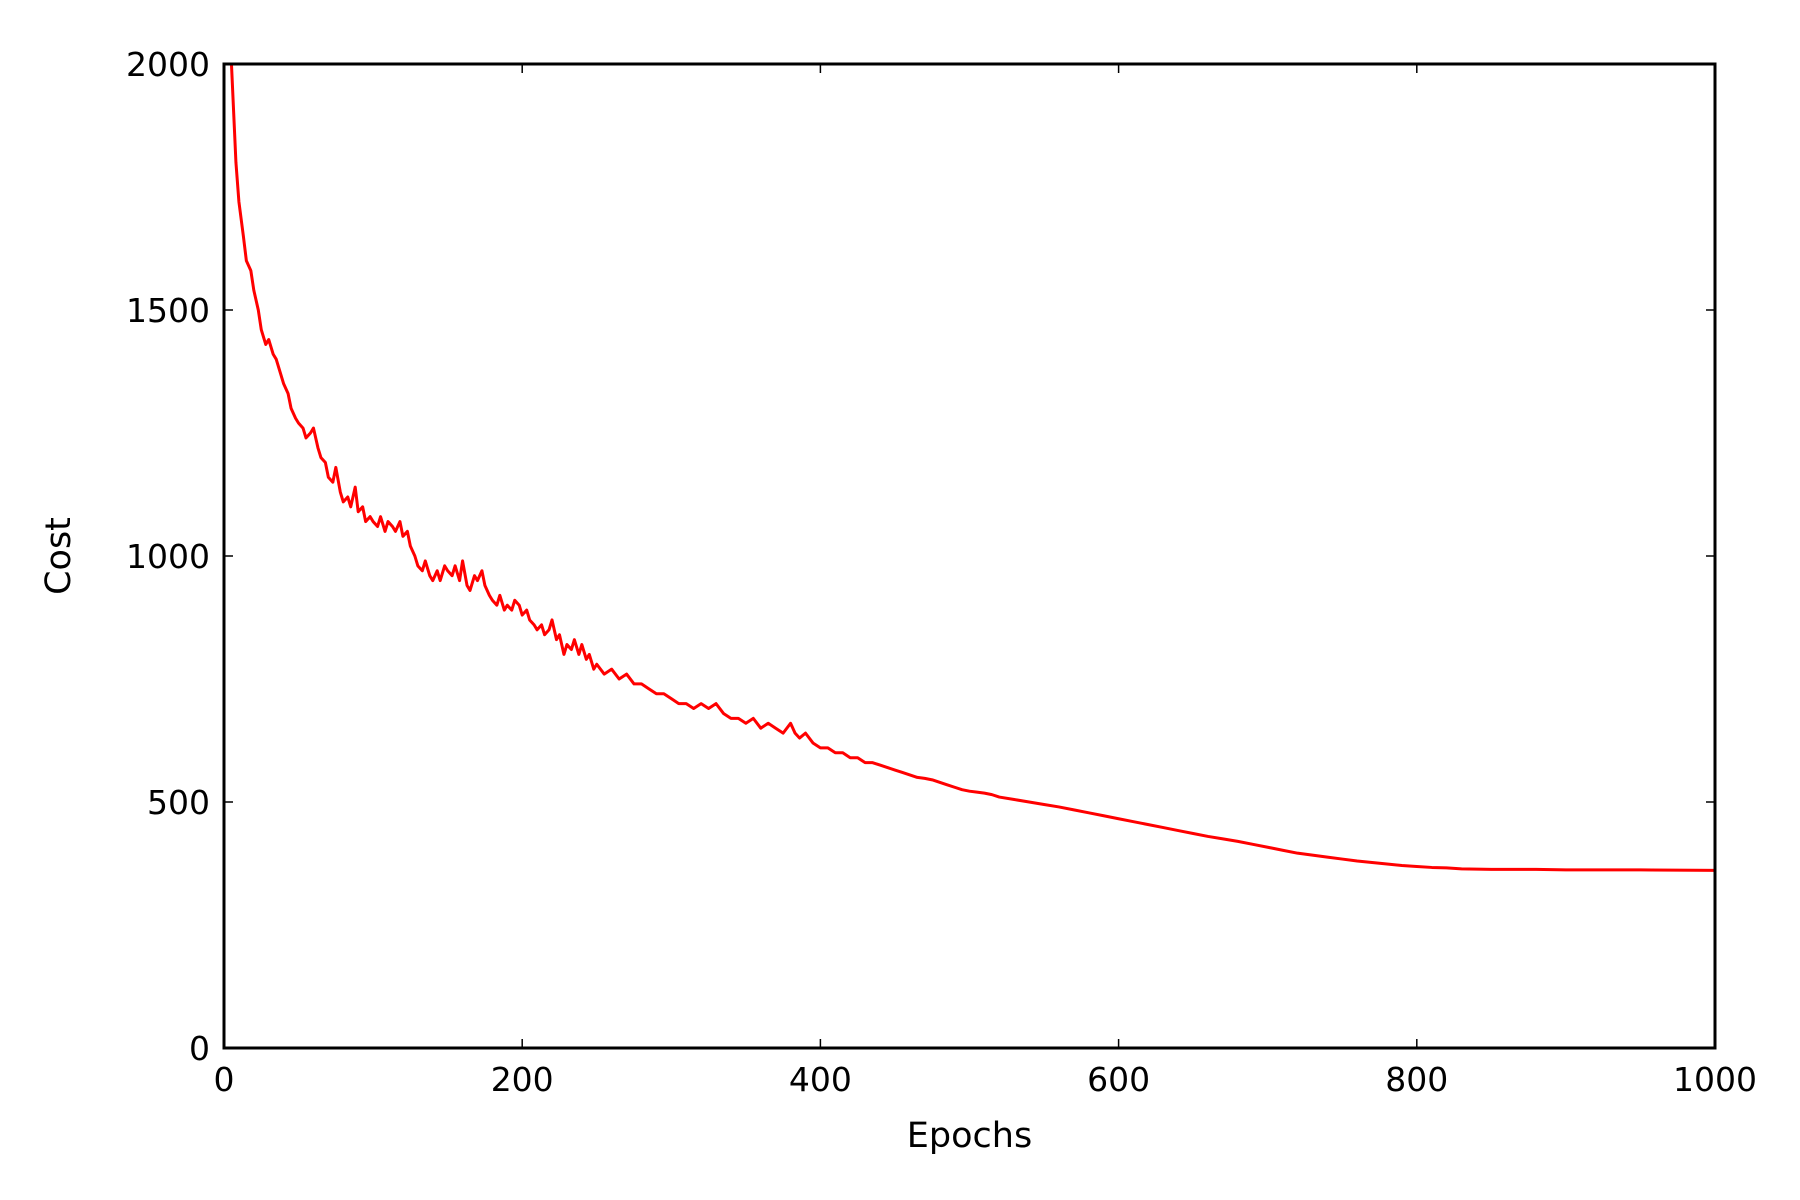  Describe the element at coordinates (1715, 1079) in the screenshot. I see `x-tick-label: 1000` at that location.